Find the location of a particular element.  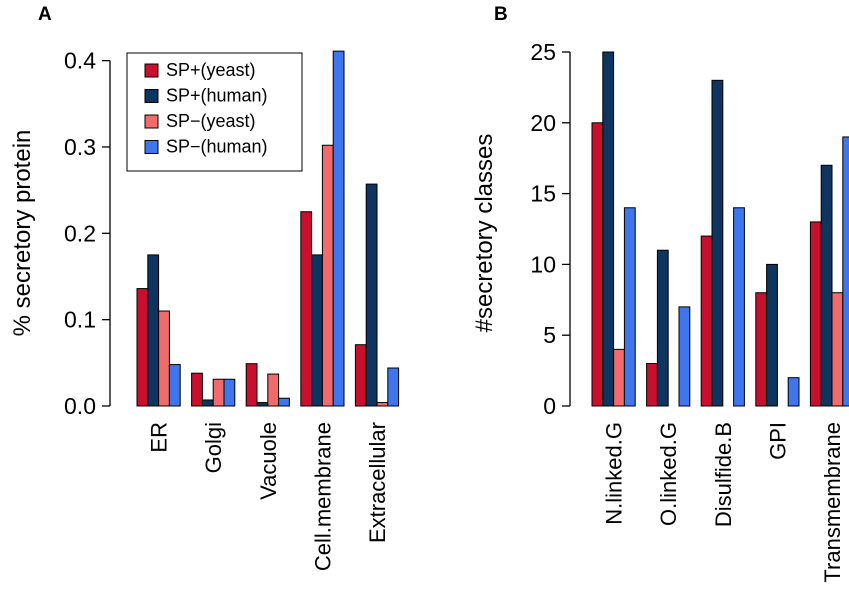

x-tick-label: Cell.membrane is located at coordinates (322, 496).